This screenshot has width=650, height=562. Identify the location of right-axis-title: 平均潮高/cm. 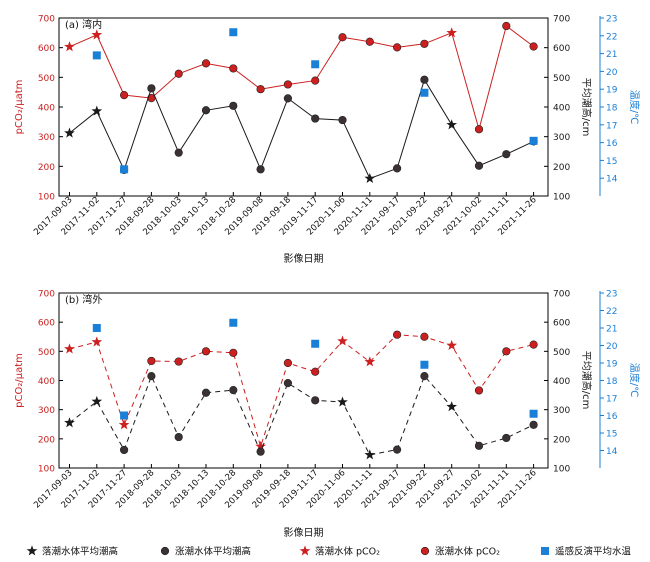
(586, 107).